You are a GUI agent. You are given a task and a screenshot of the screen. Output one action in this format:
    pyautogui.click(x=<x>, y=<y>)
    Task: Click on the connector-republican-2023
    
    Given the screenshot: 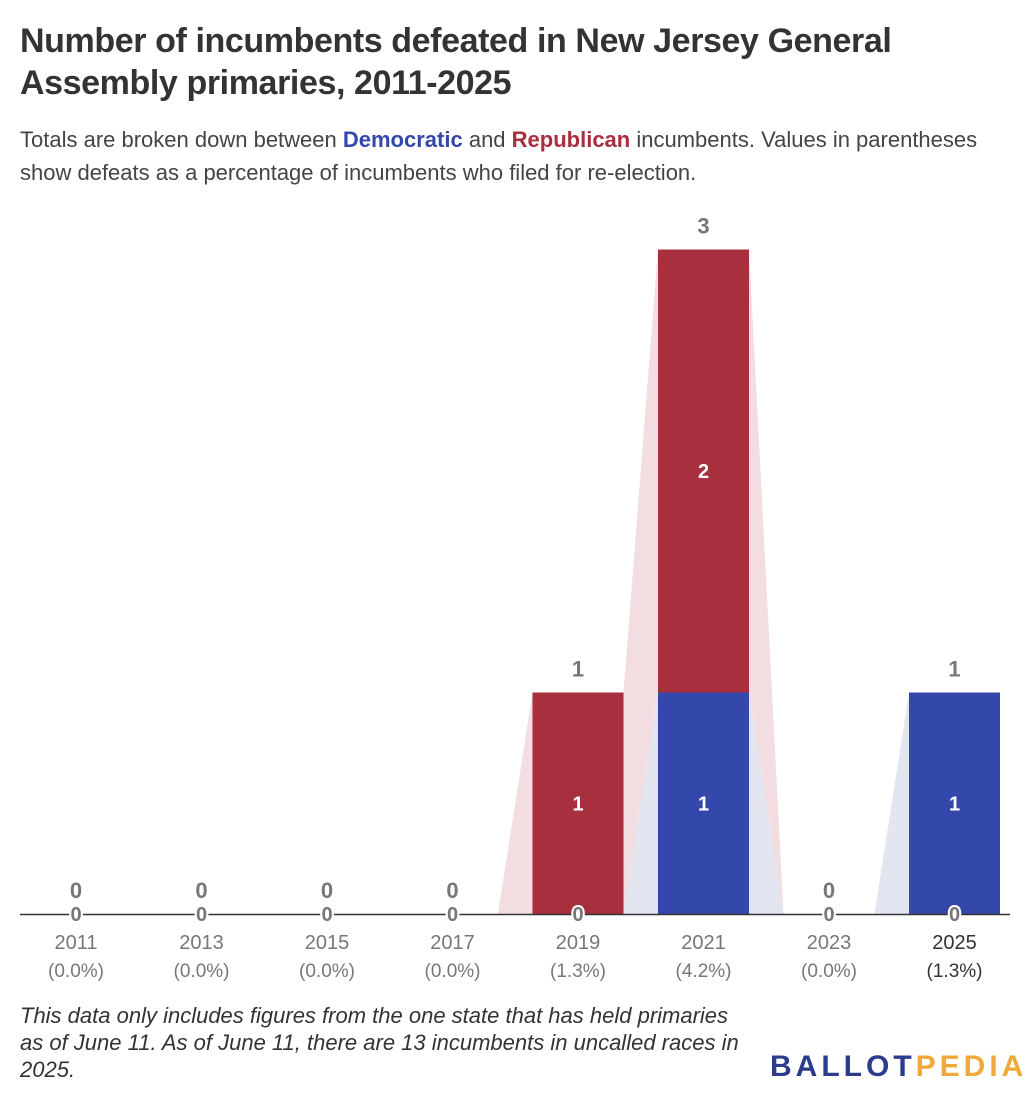 What is the action you would take?
    pyautogui.click(x=766, y=581)
    